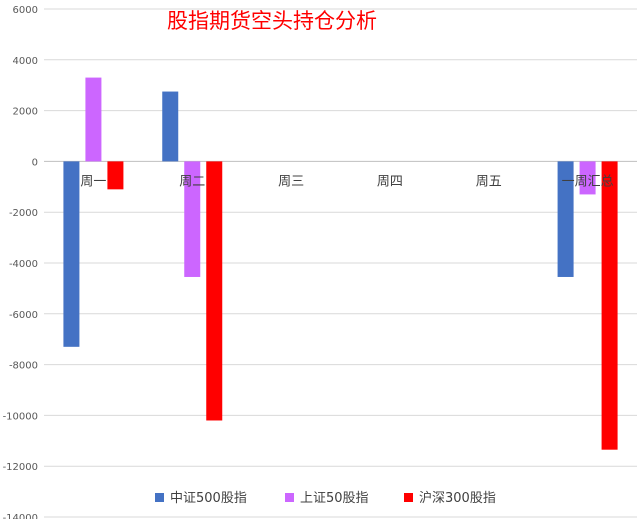 This screenshot has width=640, height=519. I want to click on legend-label: 上证50股指, so click(334, 498).